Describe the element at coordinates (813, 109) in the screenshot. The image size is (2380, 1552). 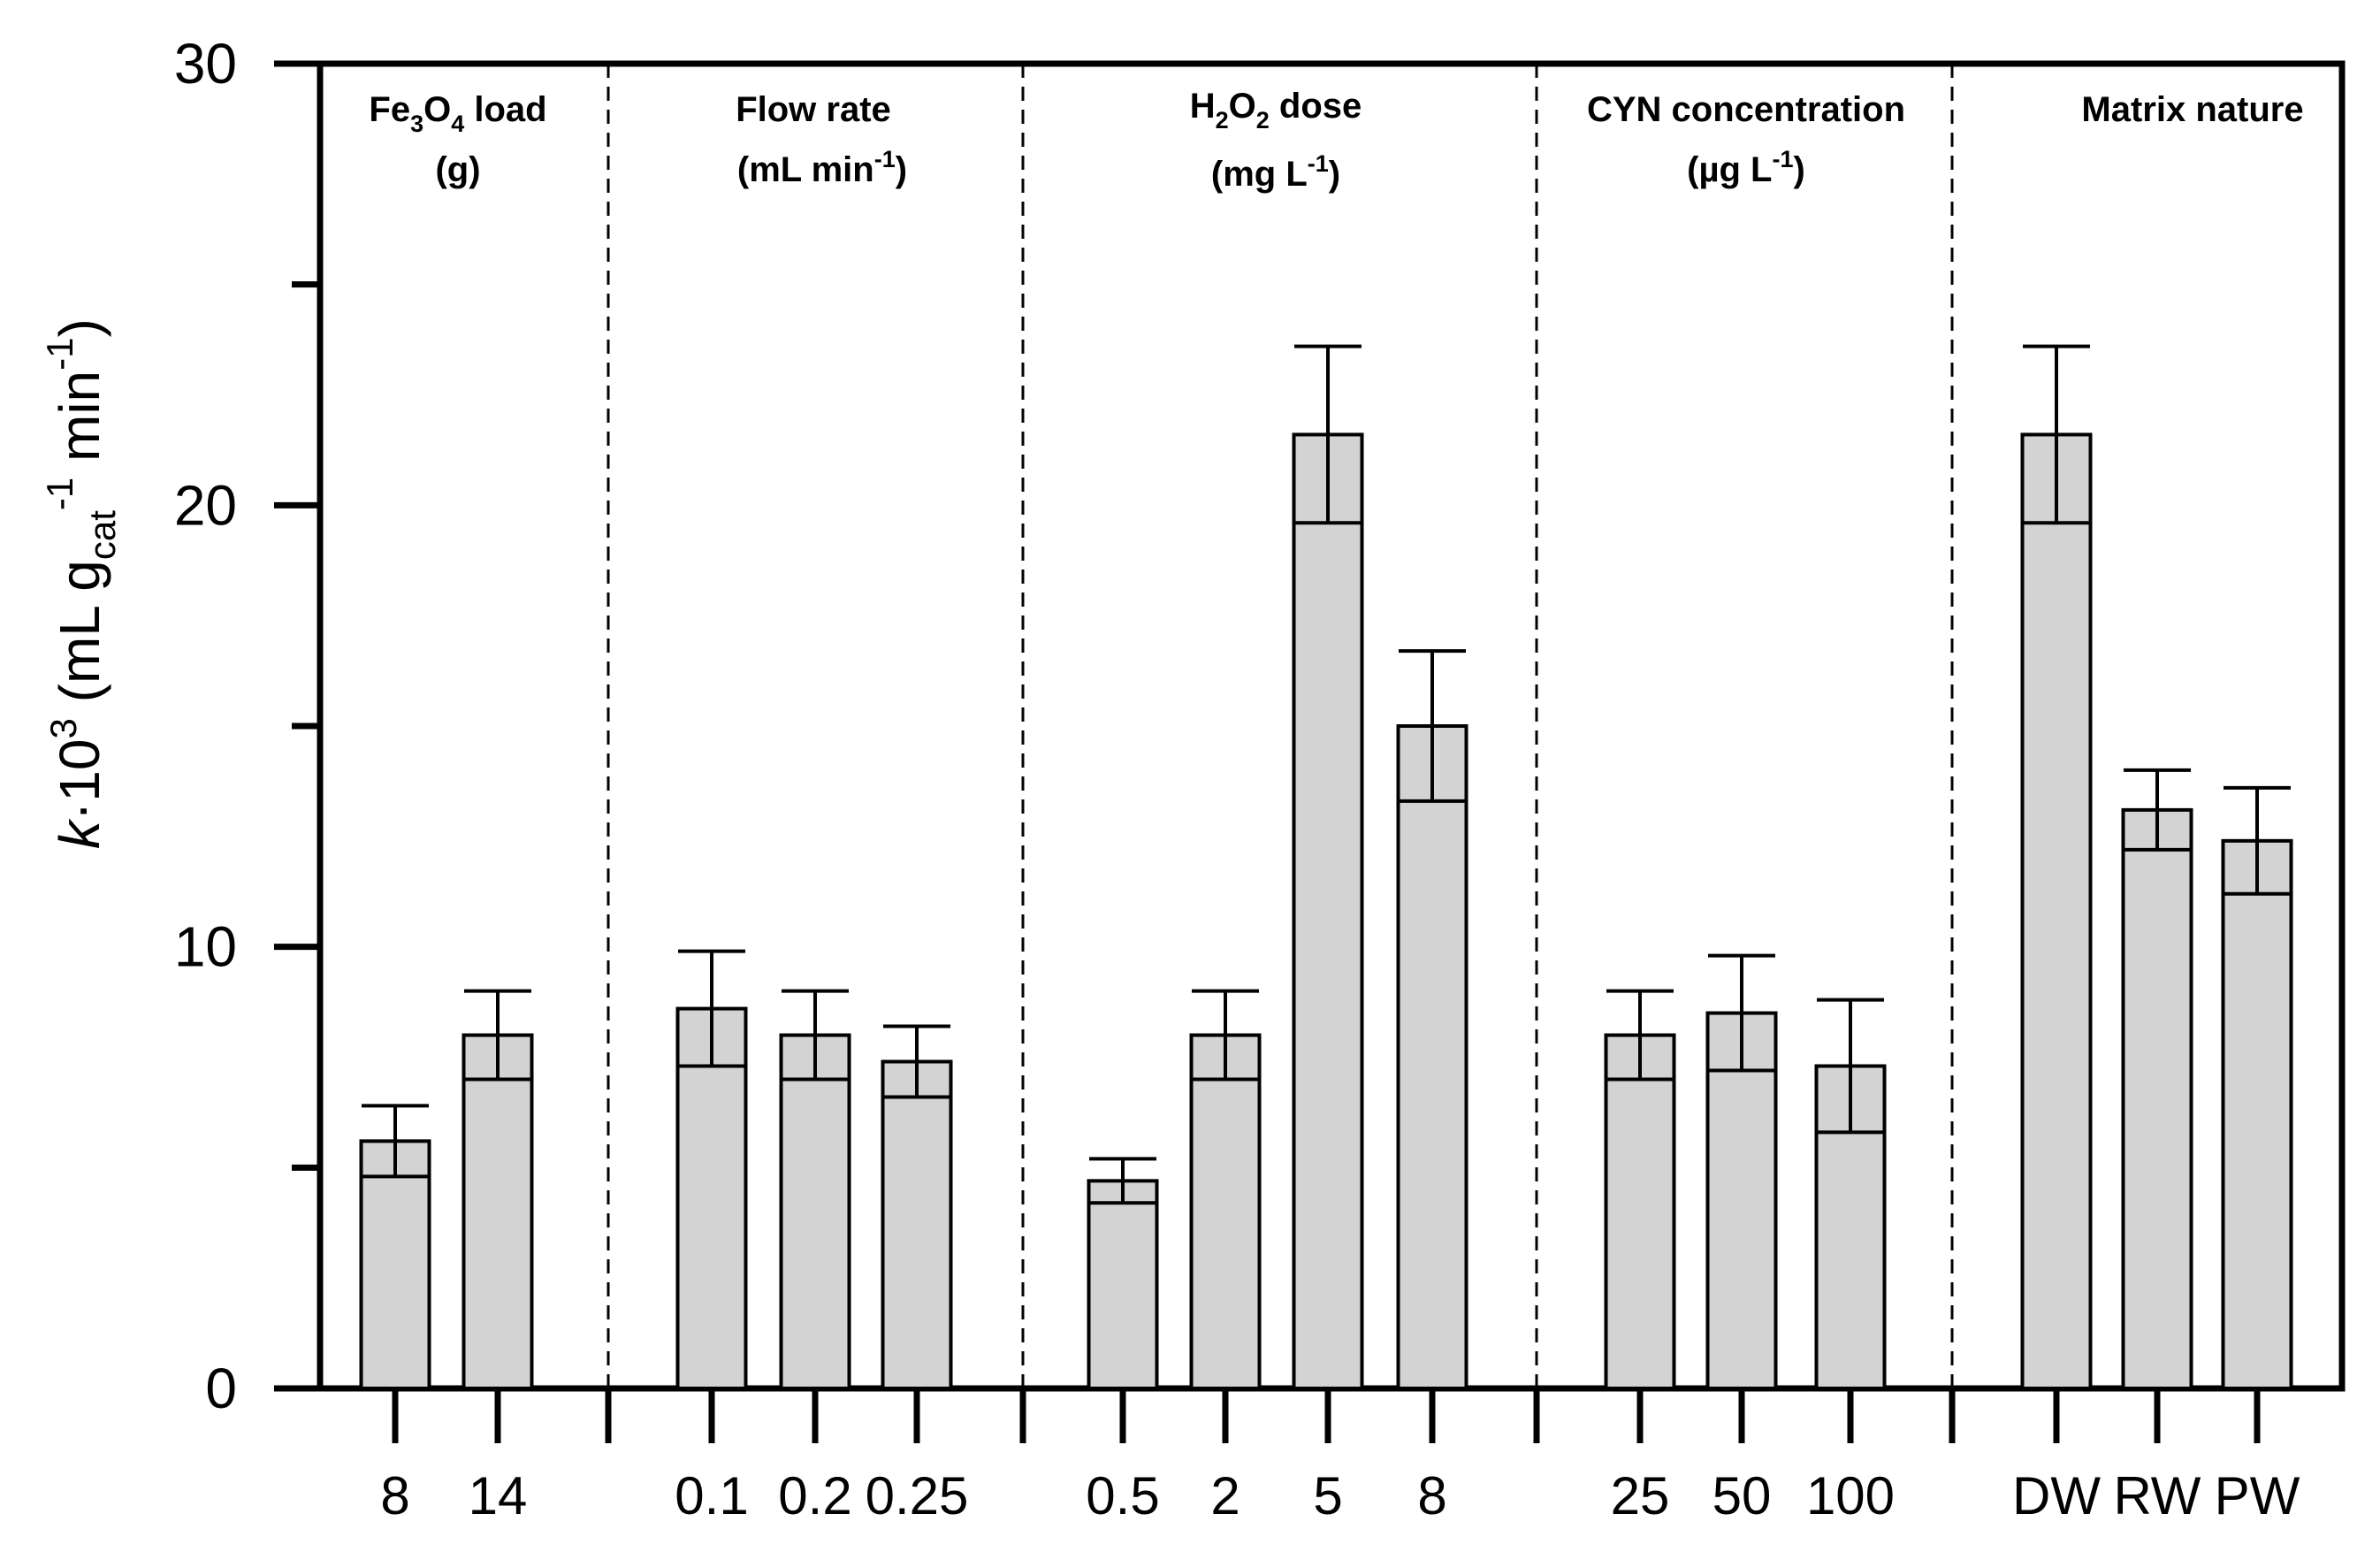
I see `group-title-flow-rate: Flow rate` at that location.